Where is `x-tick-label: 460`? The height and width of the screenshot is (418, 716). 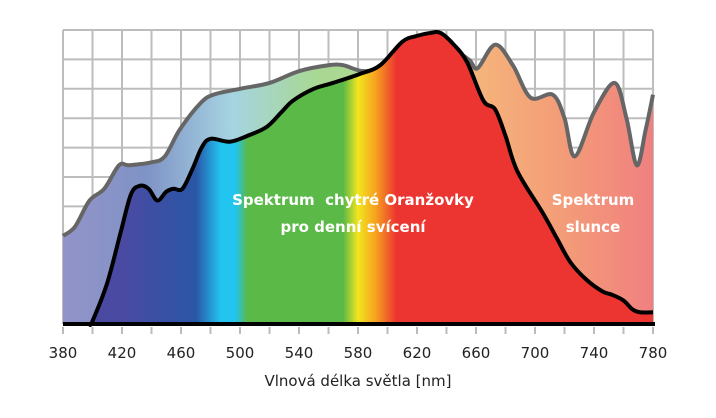
x-tick-label: 460 is located at coordinates (181, 353).